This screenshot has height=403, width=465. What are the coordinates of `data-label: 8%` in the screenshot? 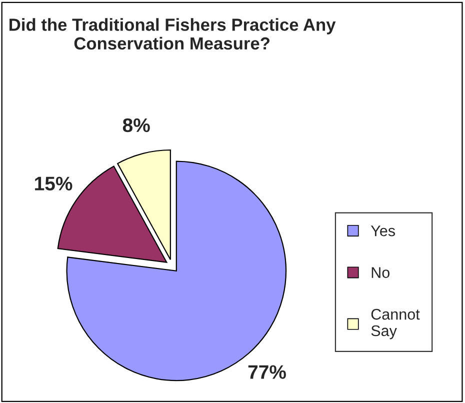 It's located at (136, 125).